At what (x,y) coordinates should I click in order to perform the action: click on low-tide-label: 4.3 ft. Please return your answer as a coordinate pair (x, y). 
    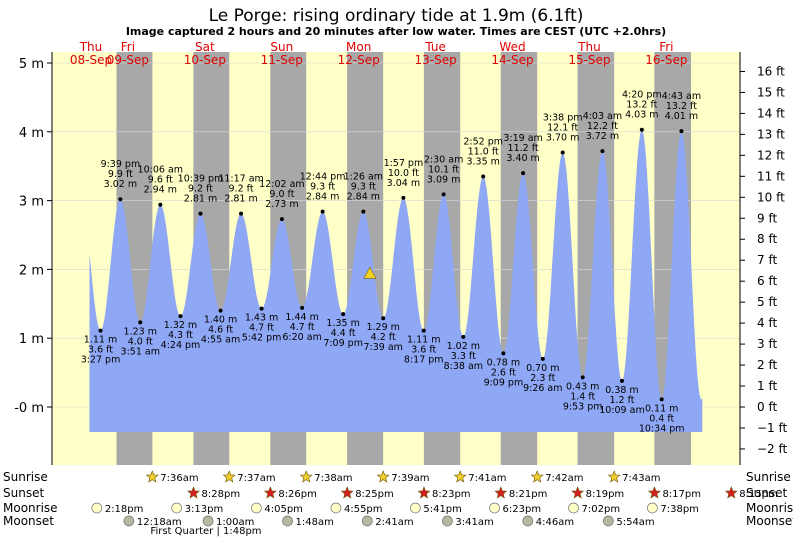
    Looking at the image, I should click on (180, 335).